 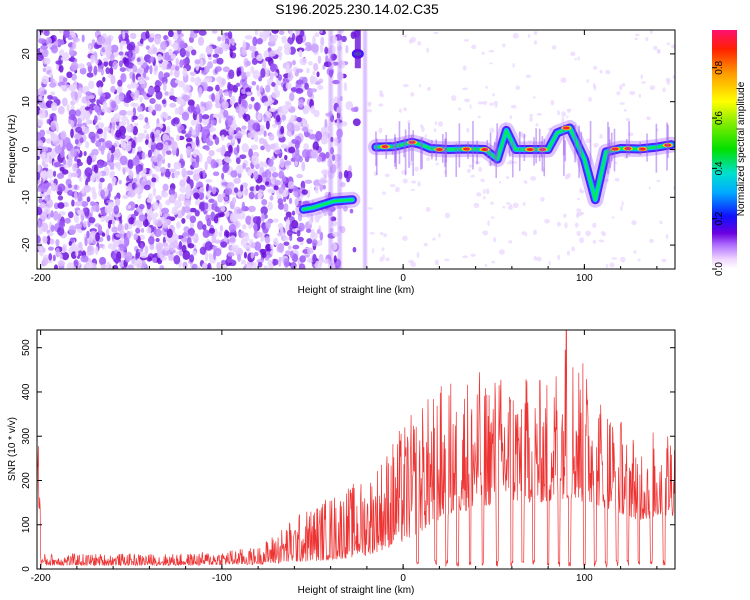 I want to click on x-tick-label: -200, so click(x=41, y=578).